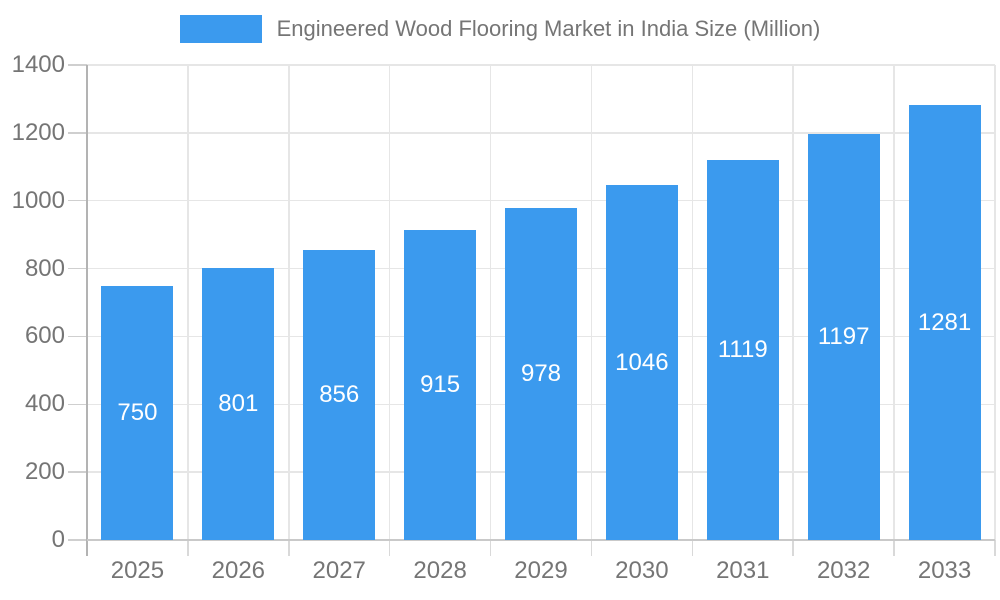  I want to click on x-tick-label: 2028, so click(440, 570).